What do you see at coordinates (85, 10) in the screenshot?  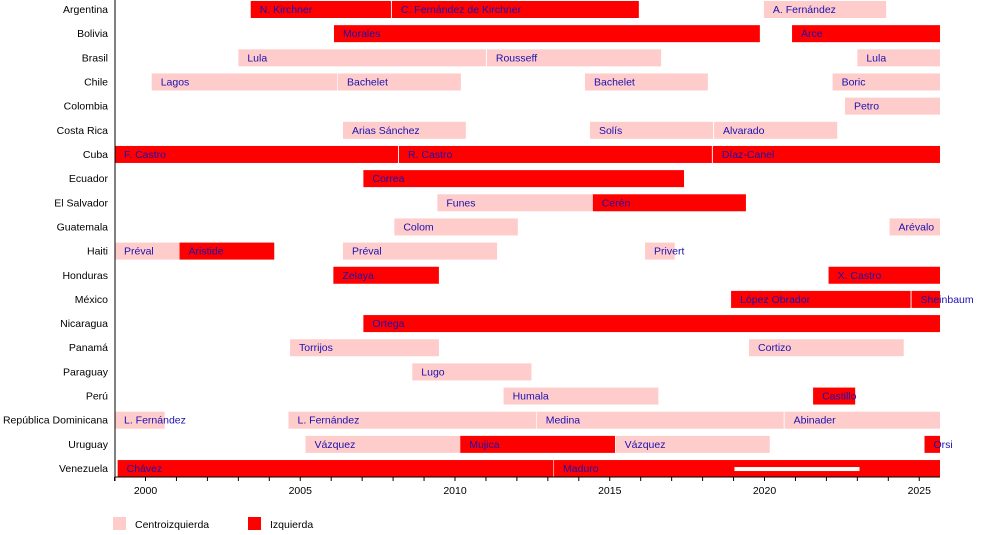 I see `country-label: Argentina` at bounding box center [85, 10].